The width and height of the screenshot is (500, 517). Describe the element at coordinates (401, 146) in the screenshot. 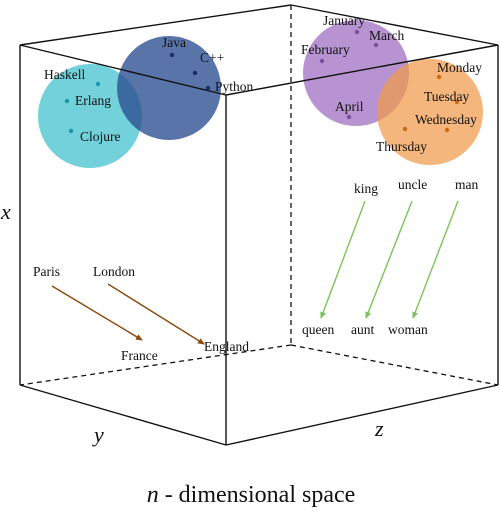

I see `label-thursday: Thursday` at that location.